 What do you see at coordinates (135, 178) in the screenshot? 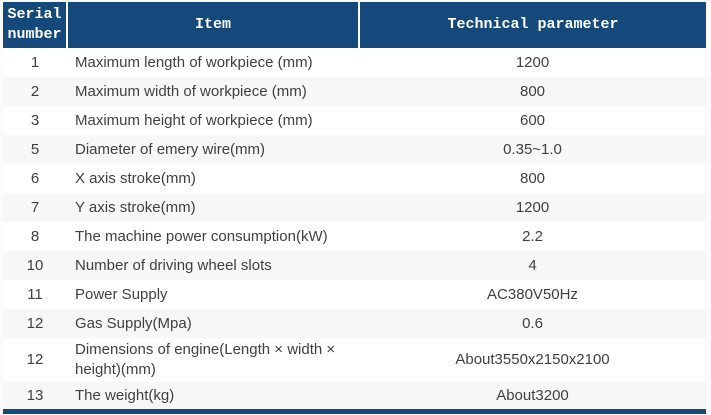
I see `item-cell: X axis stroke(mm)` at bounding box center [135, 178].